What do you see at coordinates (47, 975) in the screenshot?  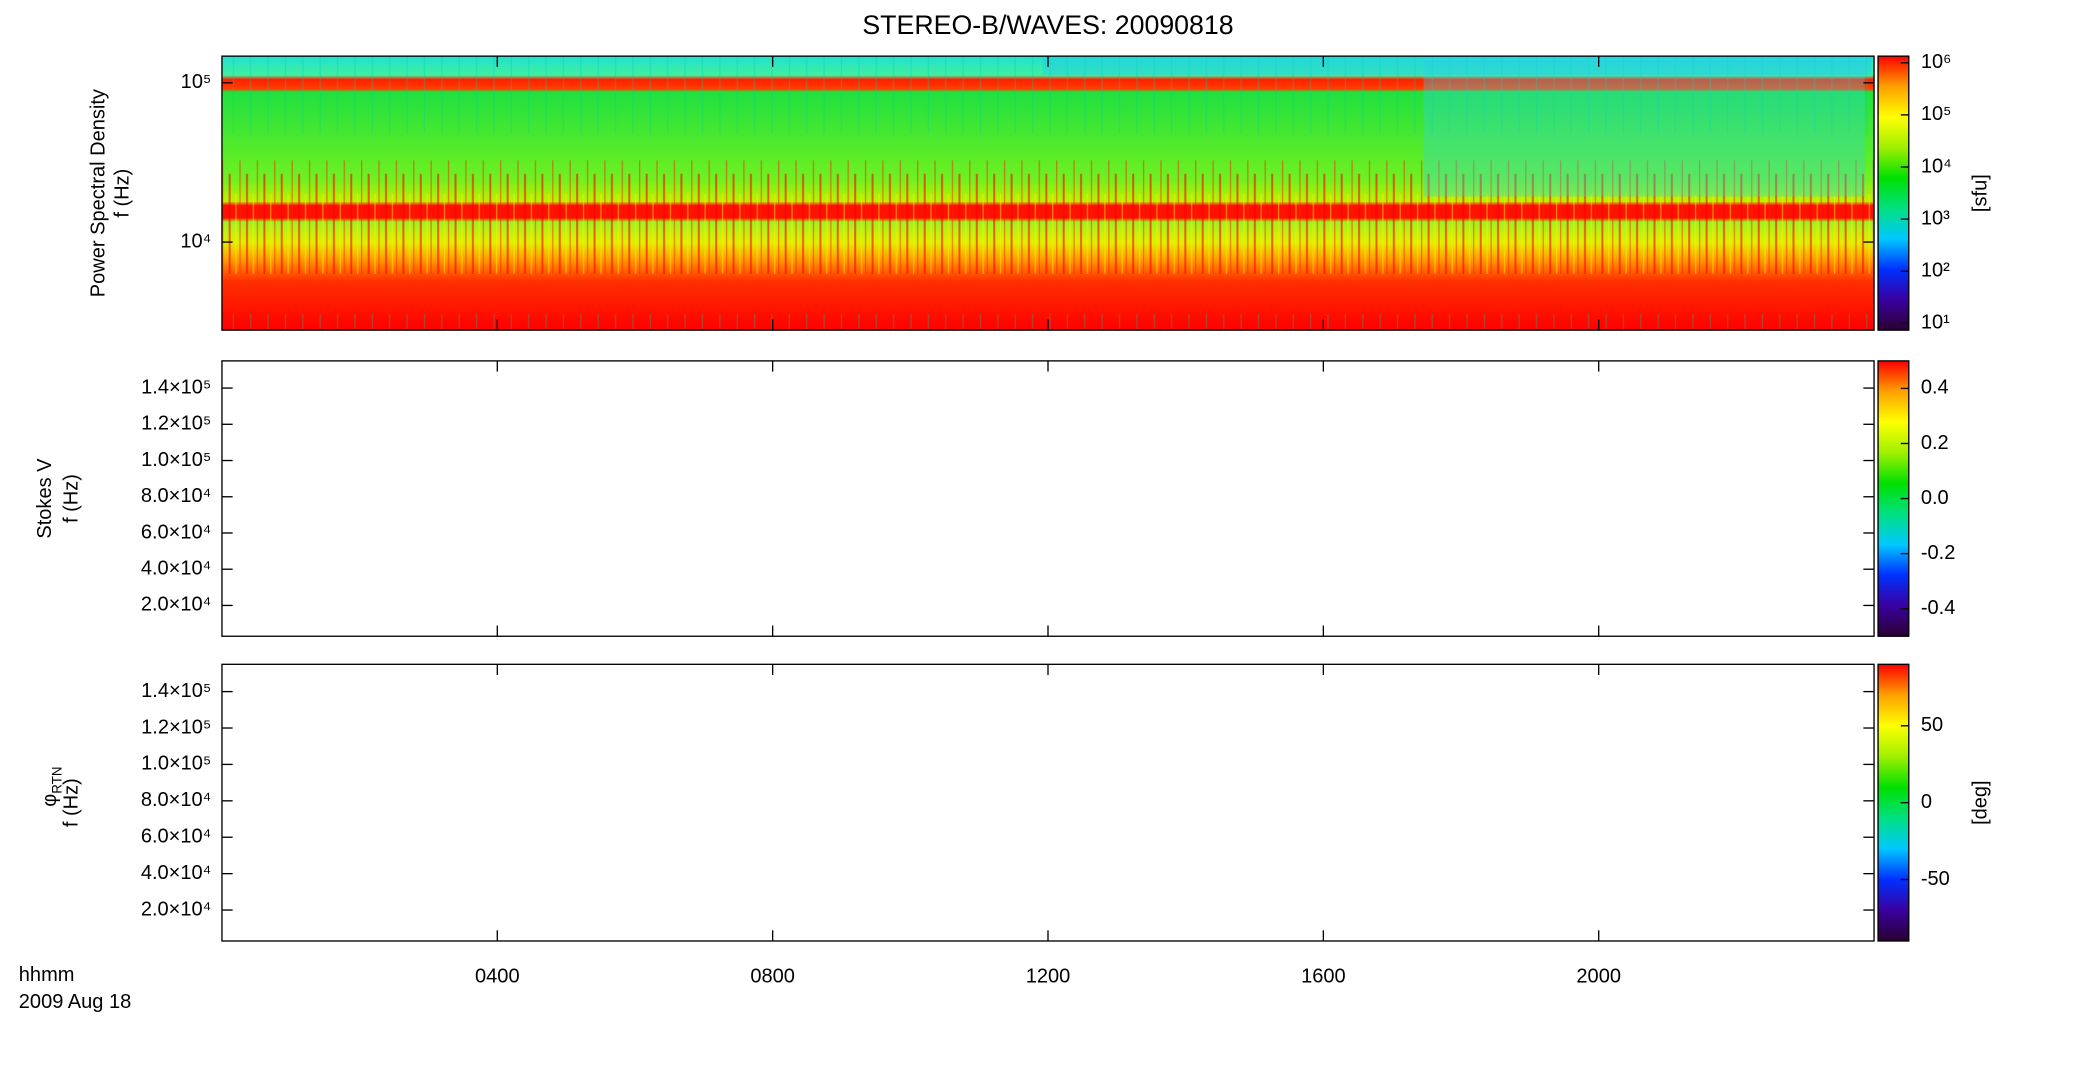 I see `x-axis-label: hhmm` at bounding box center [47, 975].